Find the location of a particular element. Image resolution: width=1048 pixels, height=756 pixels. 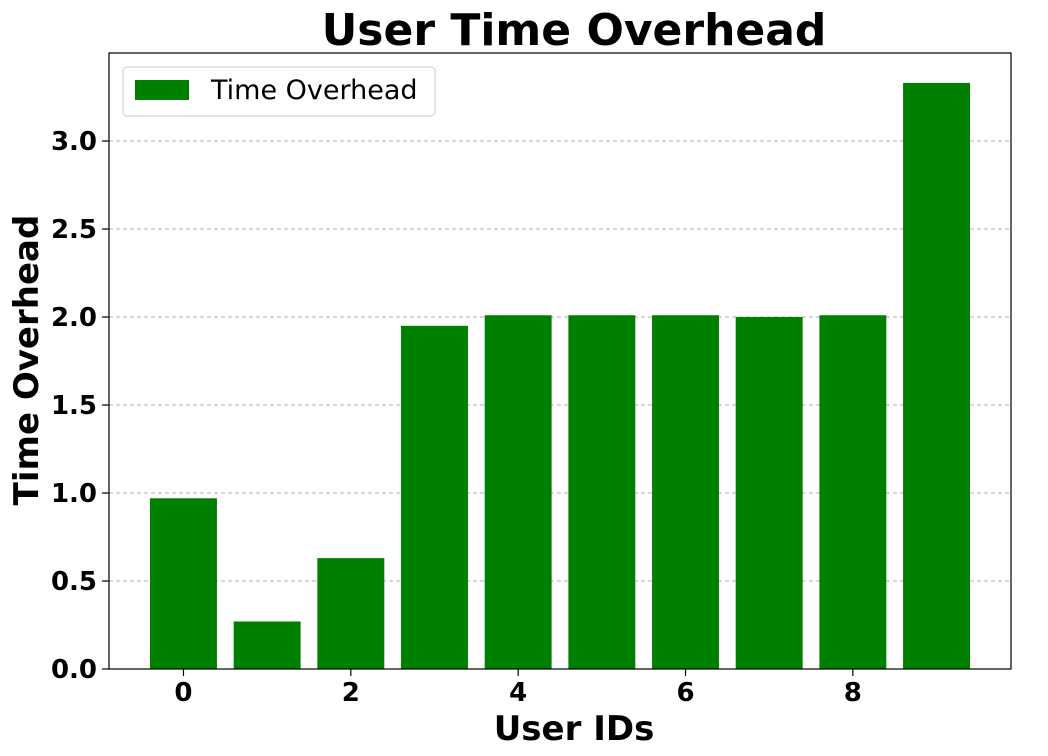

y-tick-label-6: 3.0 is located at coordinates (74, 142).